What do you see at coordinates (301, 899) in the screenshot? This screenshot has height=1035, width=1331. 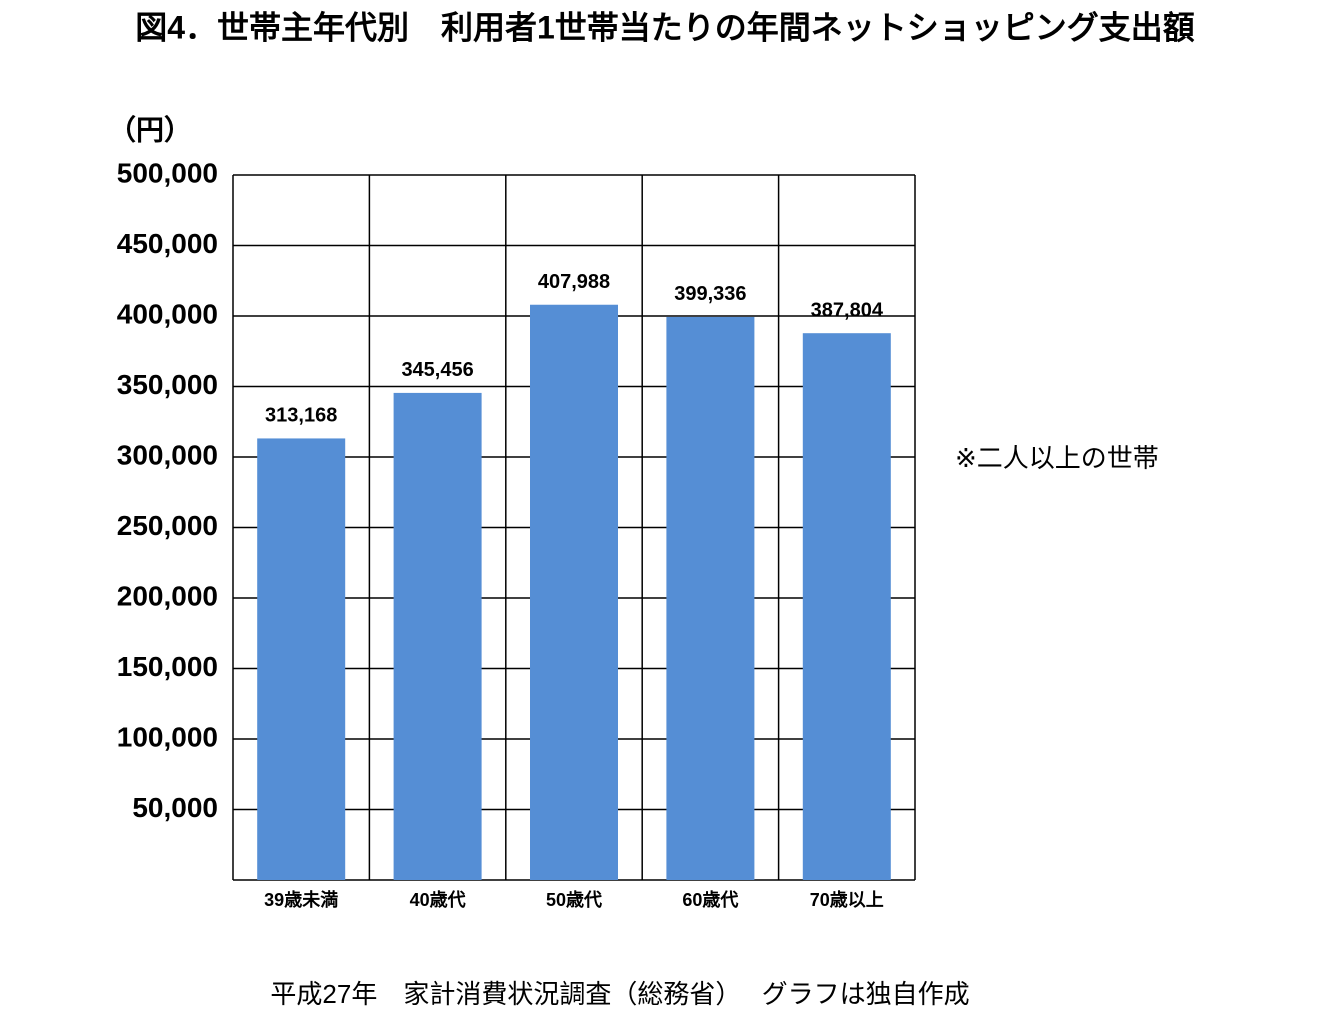 I see `x-tick-label: 39歳未満` at bounding box center [301, 899].